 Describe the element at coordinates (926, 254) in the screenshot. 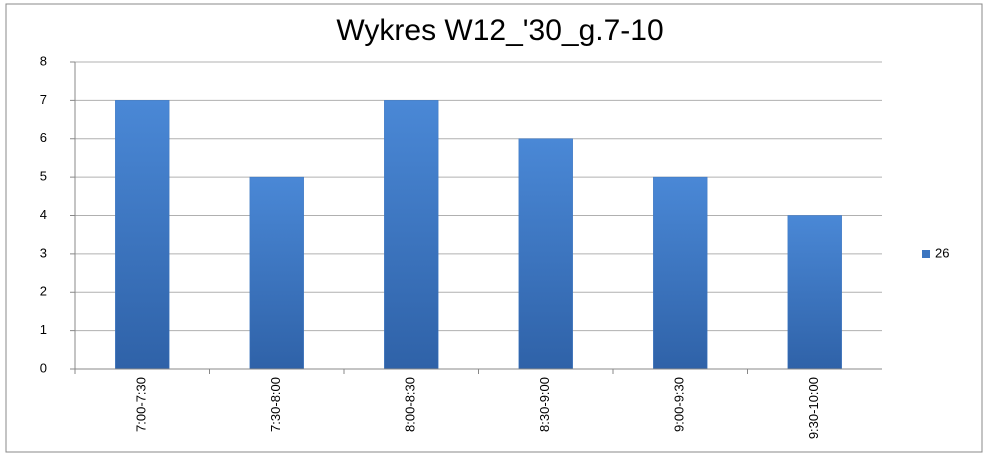

I see `legend-swatch` at that location.